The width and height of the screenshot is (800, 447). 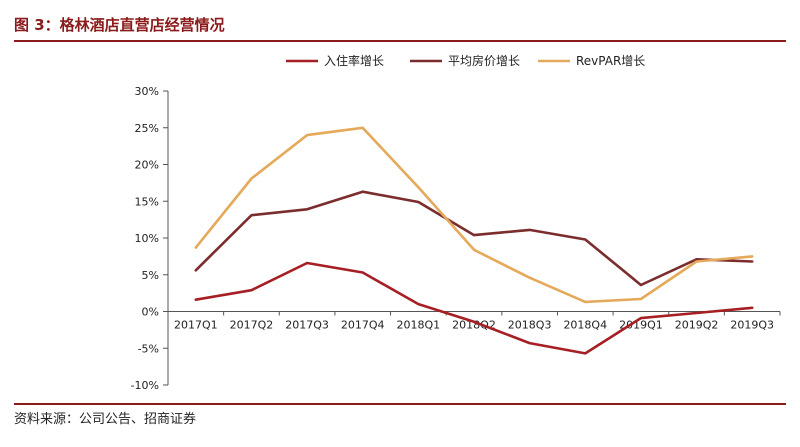 I want to click on x-tick-label: 2017Q2, so click(x=252, y=325).